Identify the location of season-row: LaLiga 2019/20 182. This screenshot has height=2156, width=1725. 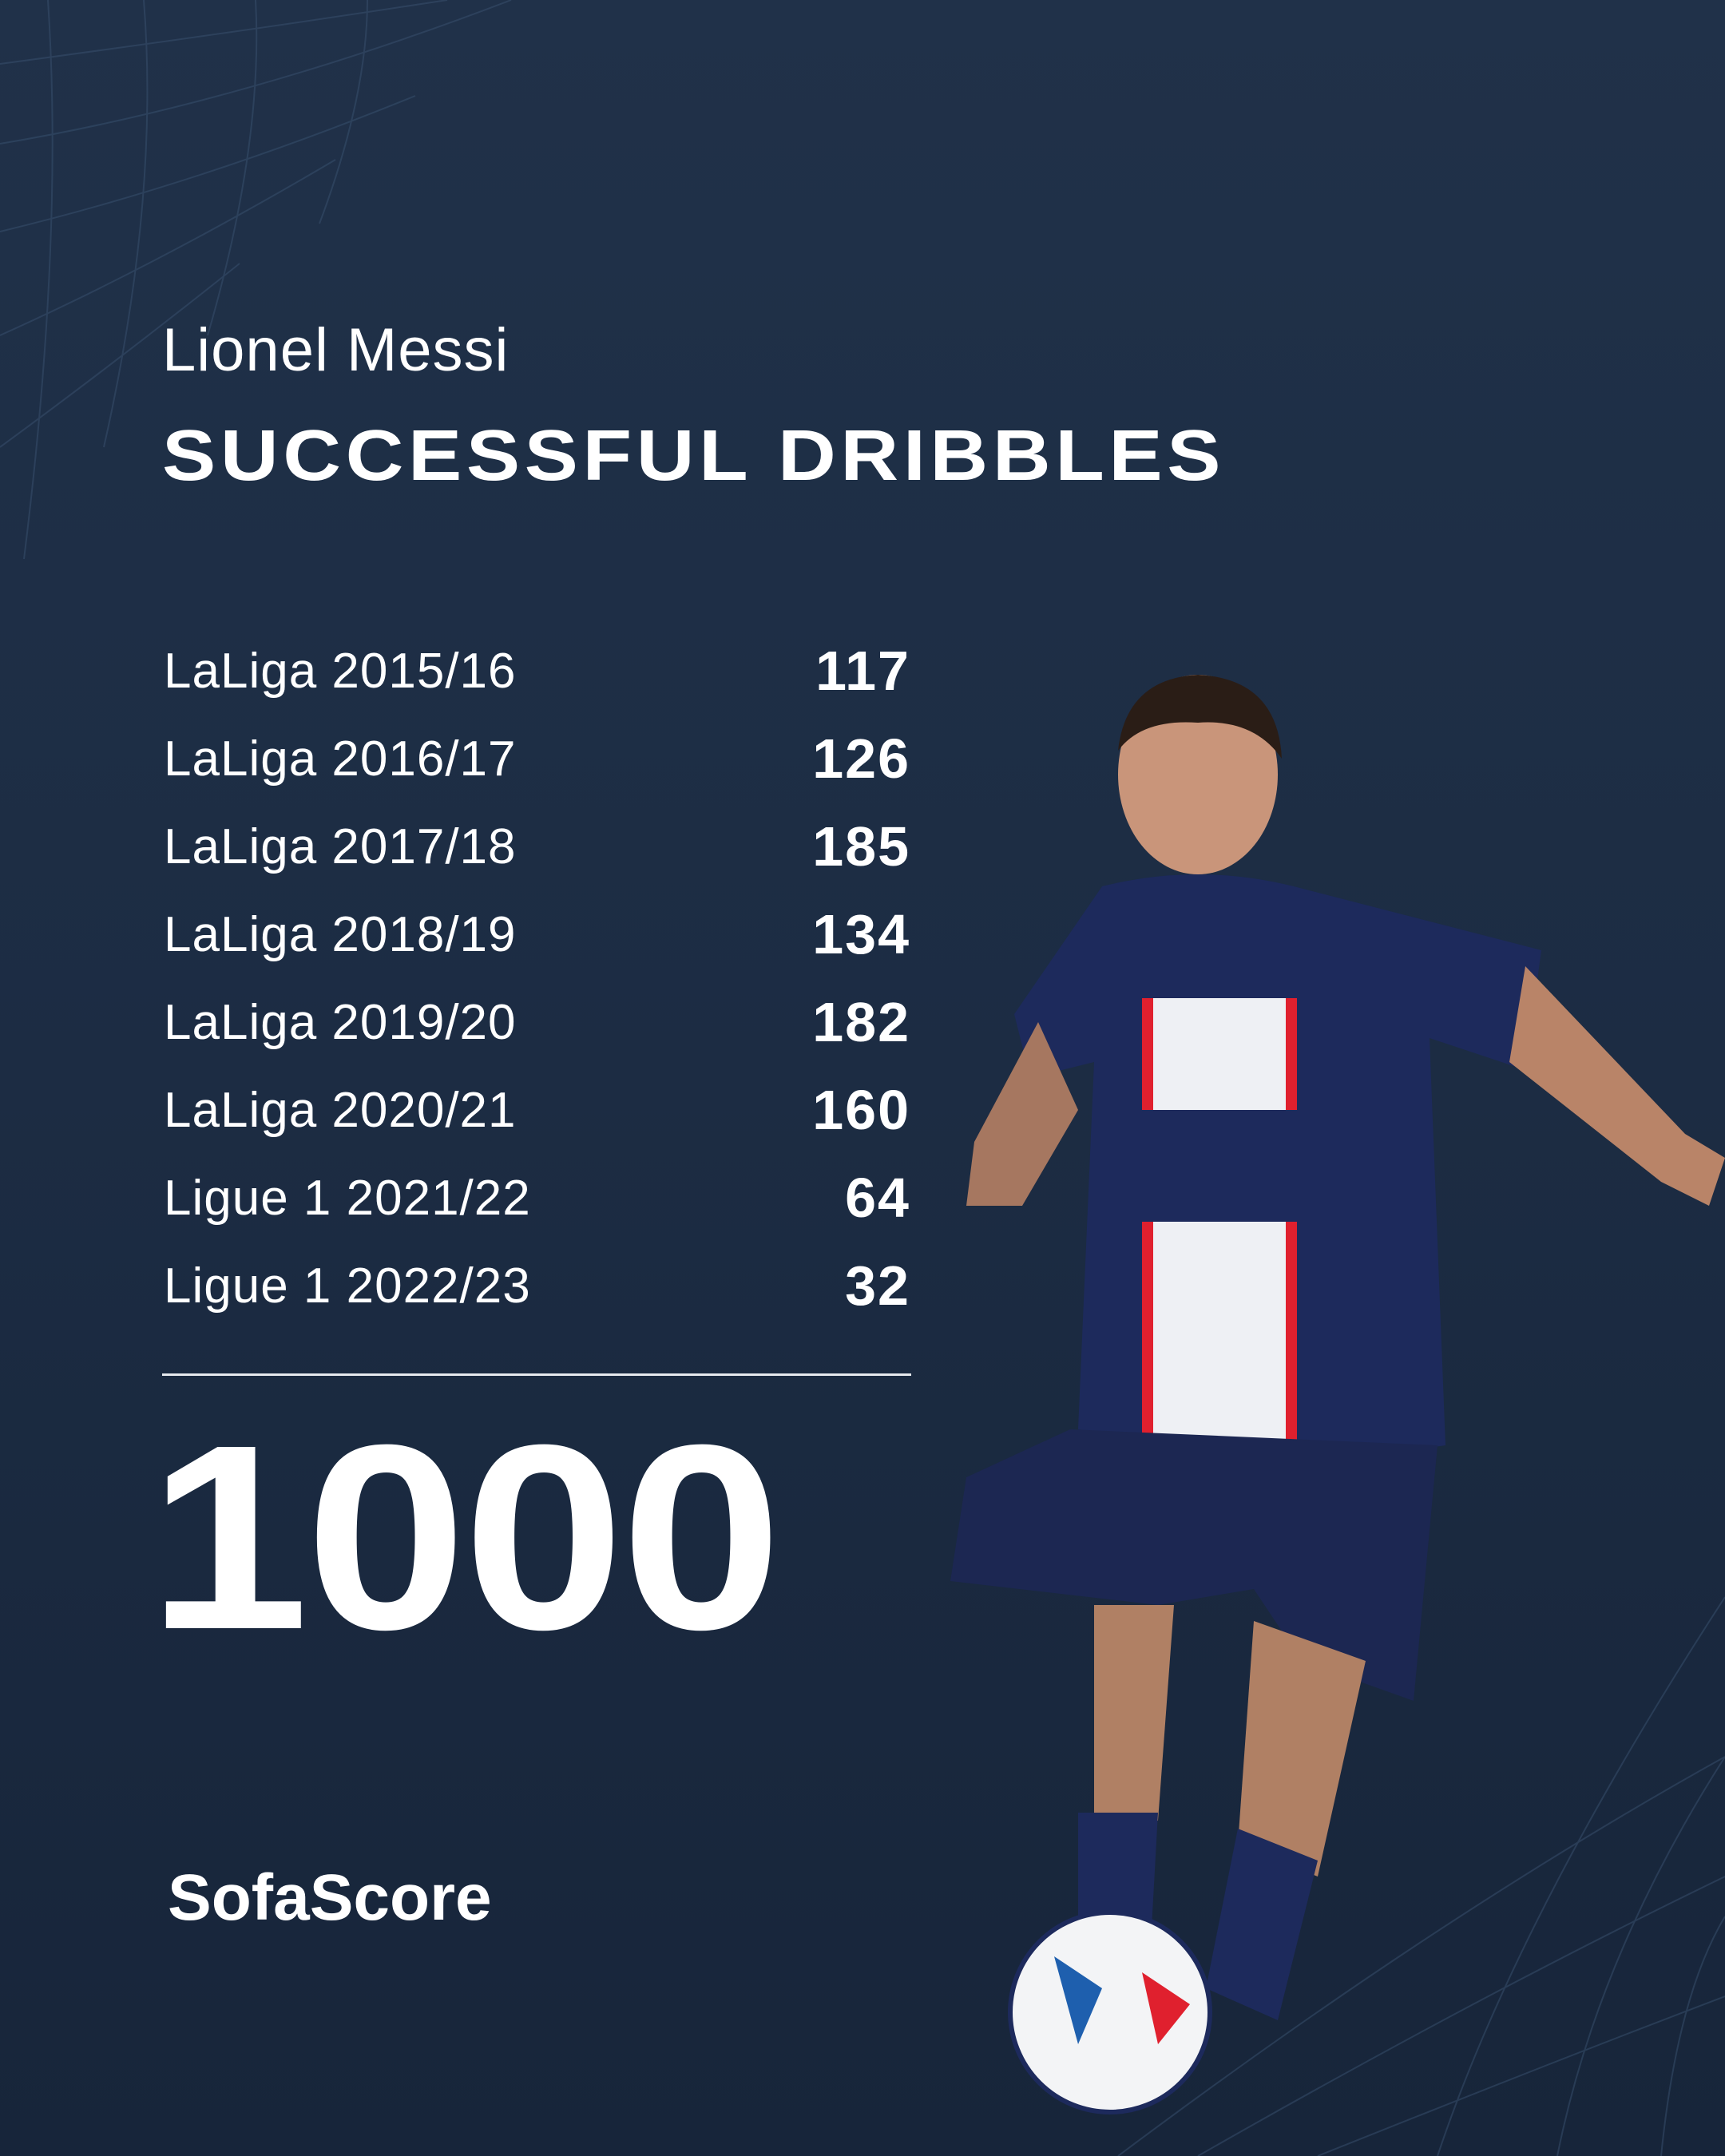
(537, 1022).